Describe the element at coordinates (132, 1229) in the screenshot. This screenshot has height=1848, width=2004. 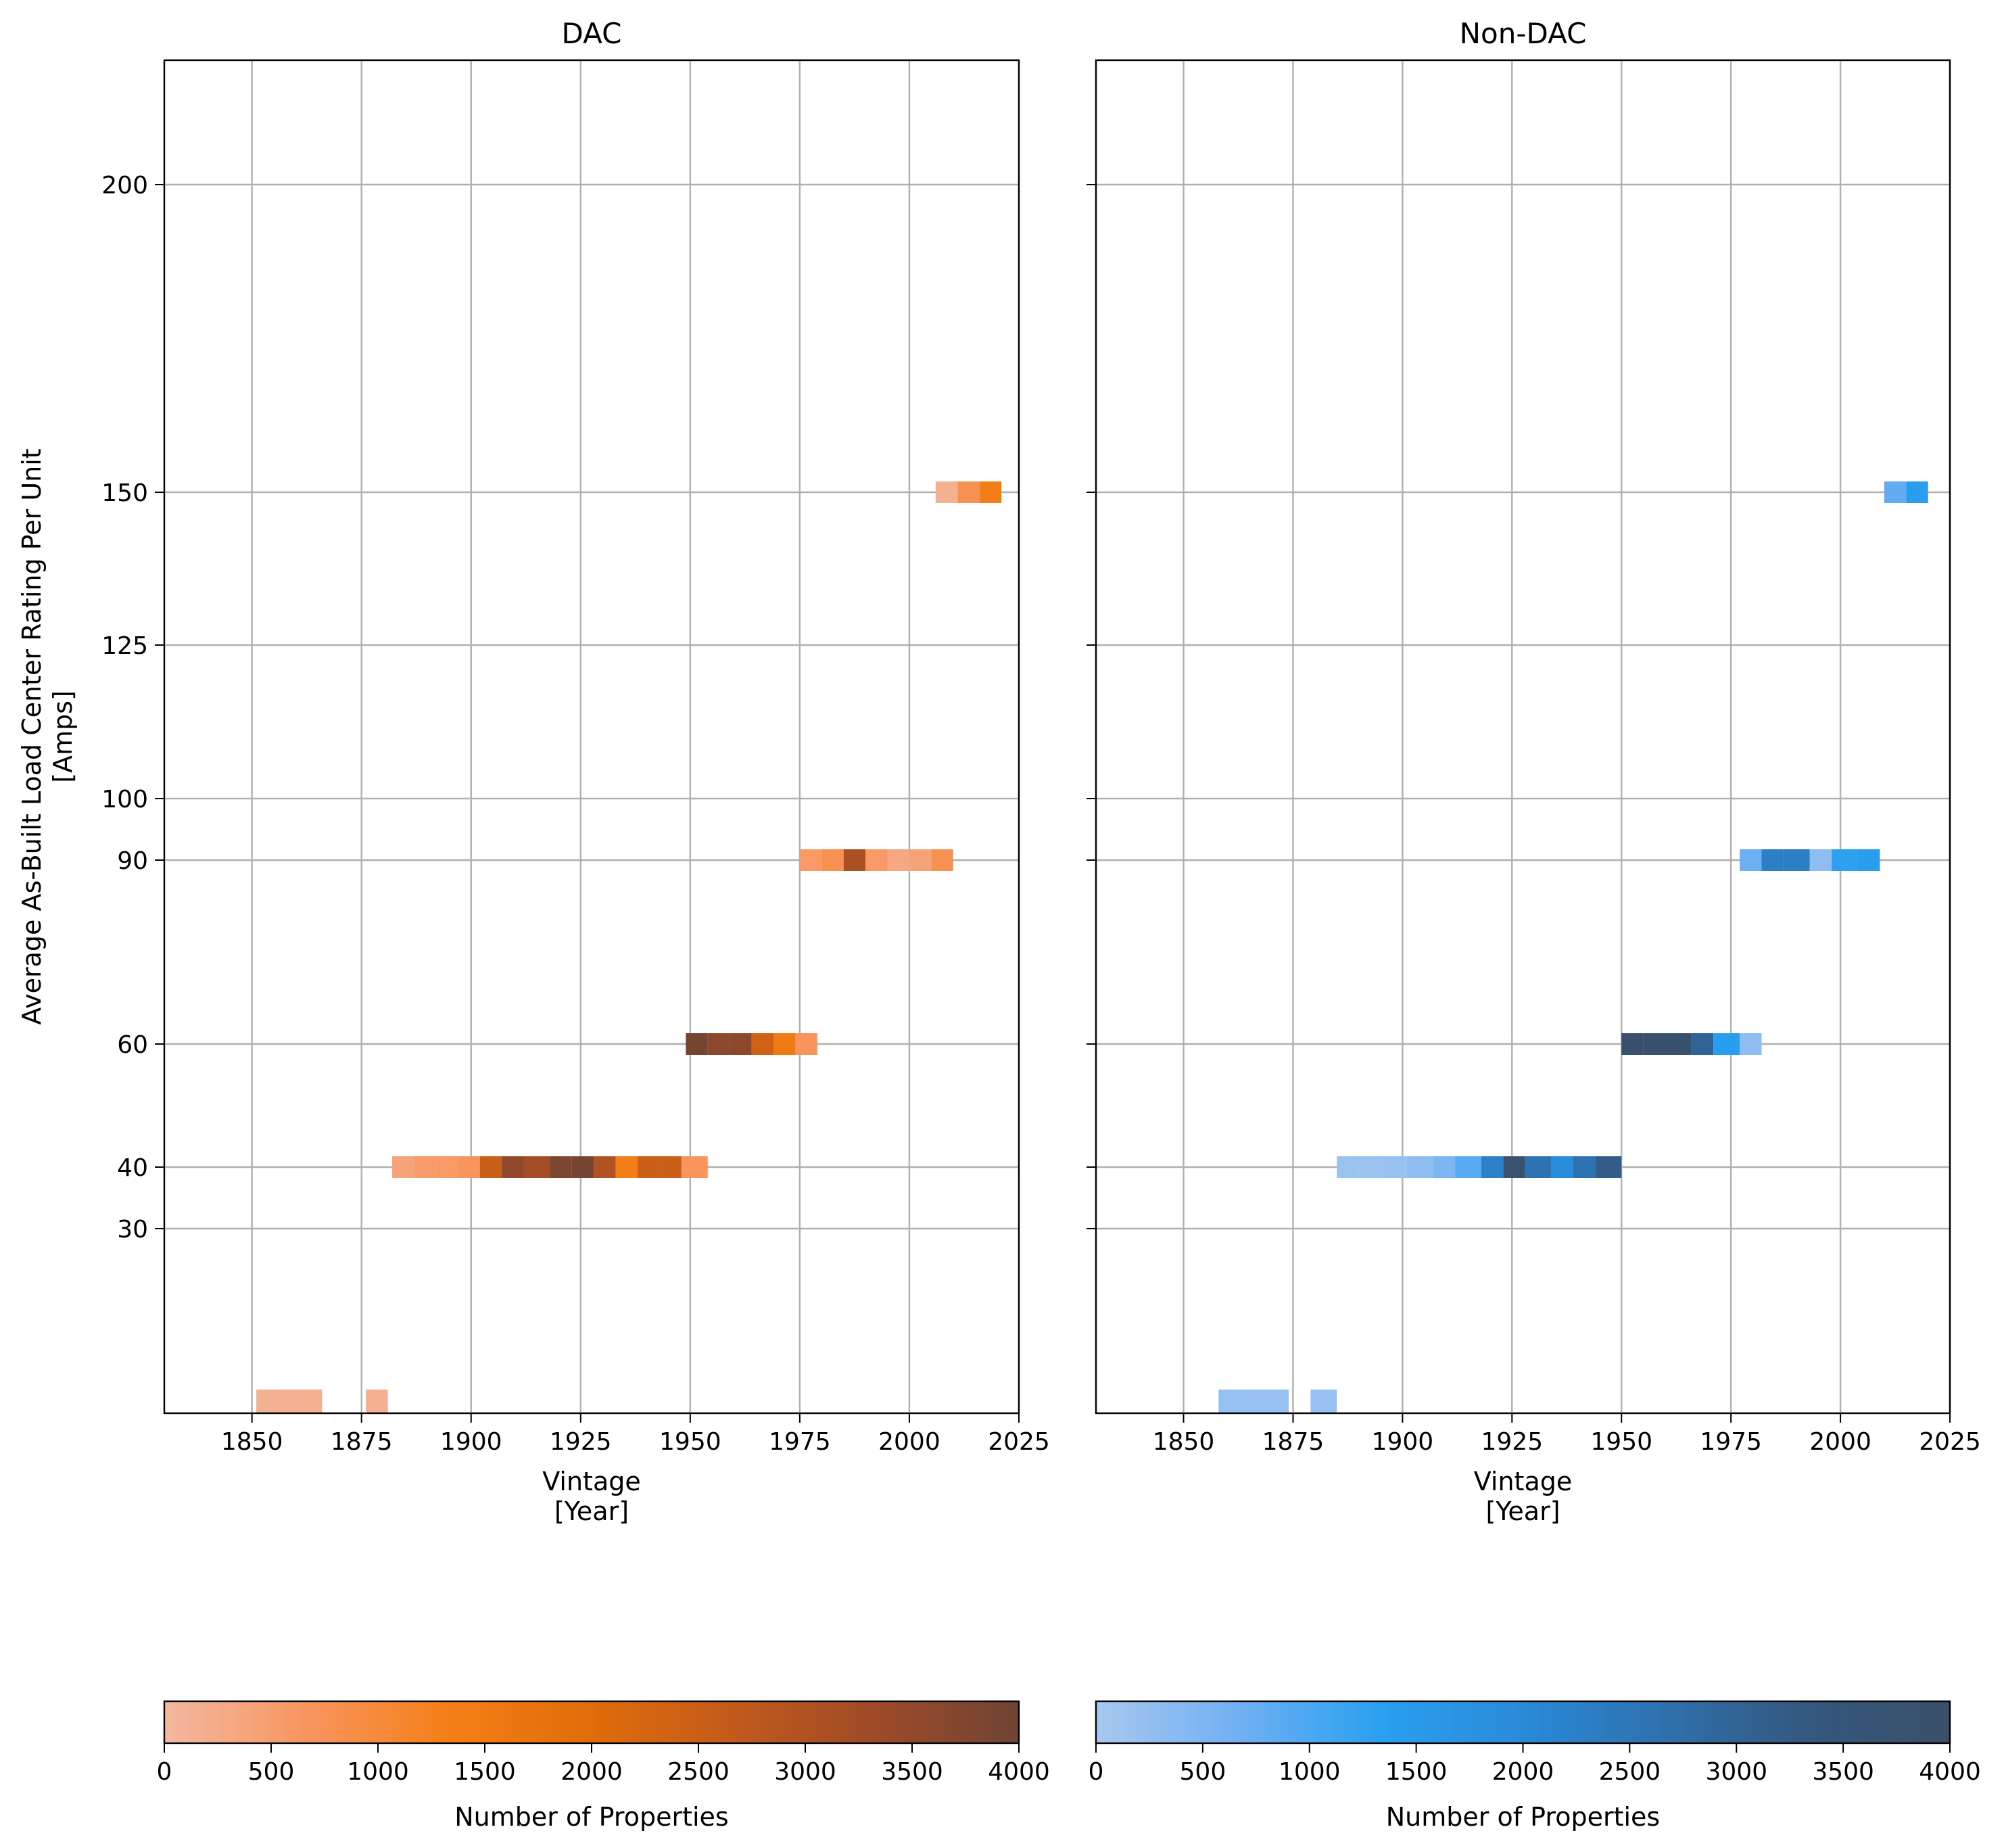
I see `y-tick-label: 30` at that location.